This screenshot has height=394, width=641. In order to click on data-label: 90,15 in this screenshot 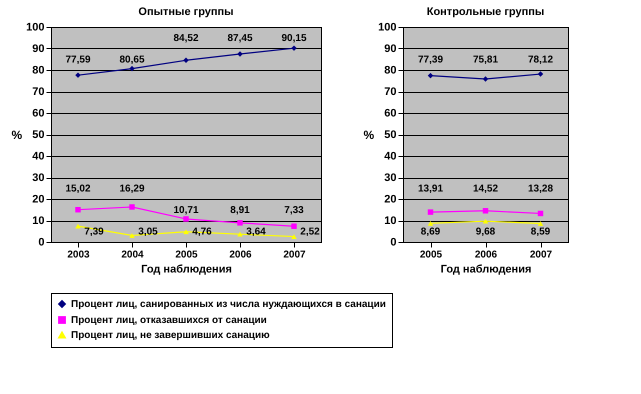, I will do `click(294, 38)`.